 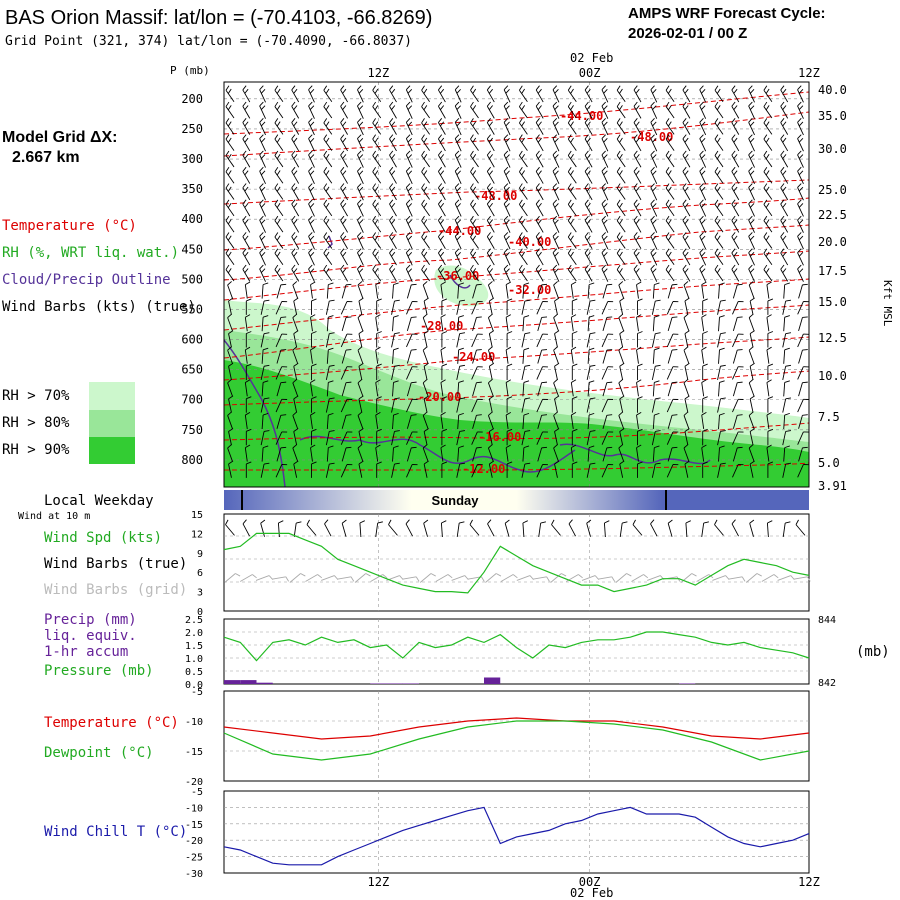 What do you see at coordinates (516, 728) in the screenshot?
I see `temperature-line` at bounding box center [516, 728].